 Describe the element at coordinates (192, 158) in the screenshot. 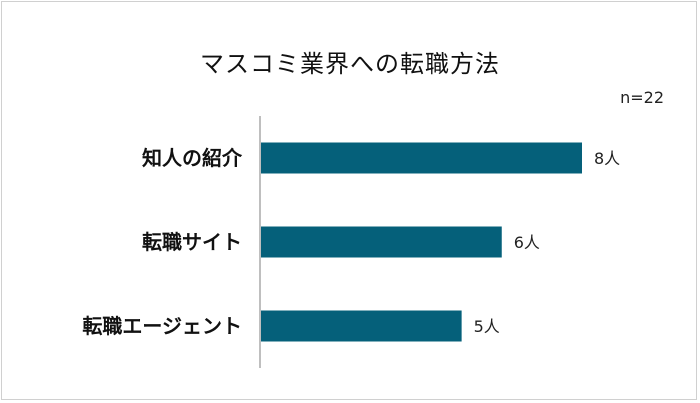

I see `category-label-1: 知人の紹介` at that location.